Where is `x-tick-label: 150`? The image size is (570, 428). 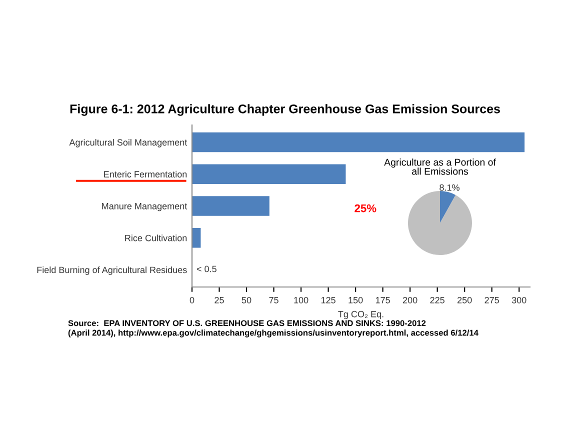
x-tick-label: 150 is located at coordinates (355, 300).